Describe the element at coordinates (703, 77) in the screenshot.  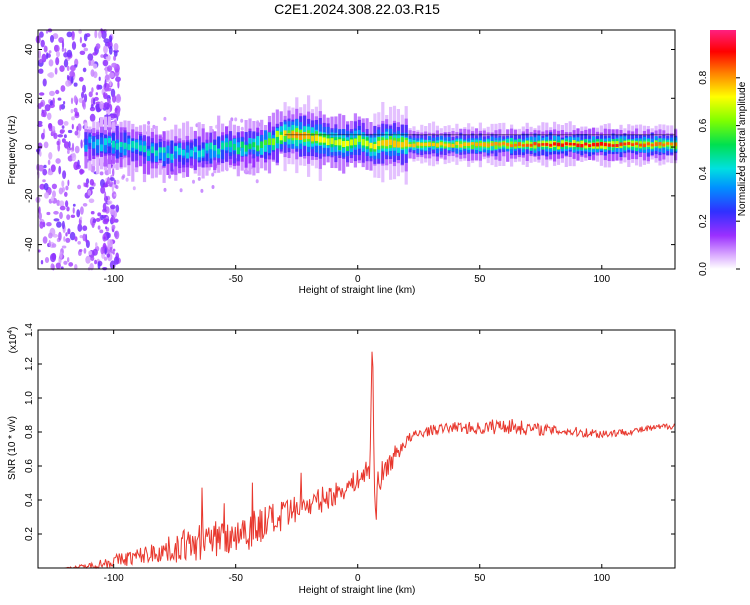
I see `colorbar-tick-label: 0.8` at that location.